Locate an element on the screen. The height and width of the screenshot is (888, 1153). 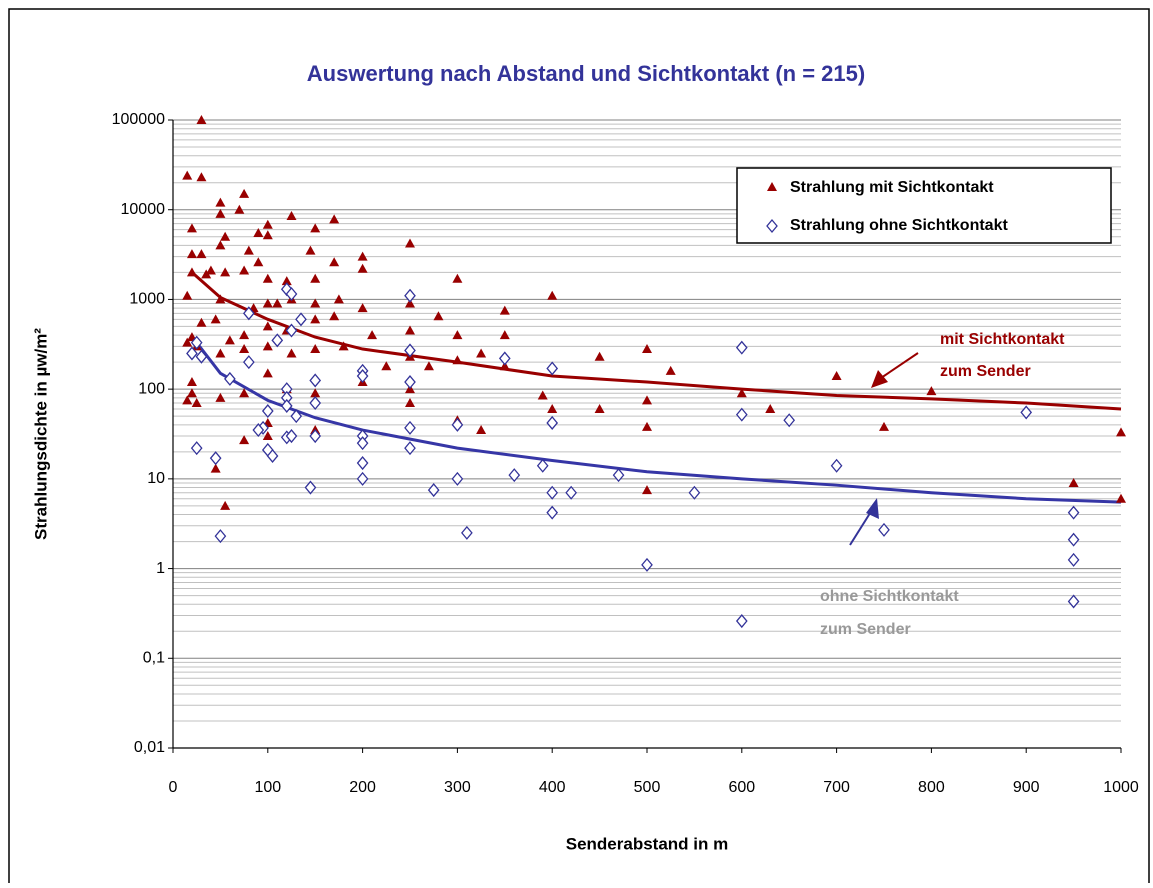
trend-line is located at coordinates (656, 341).